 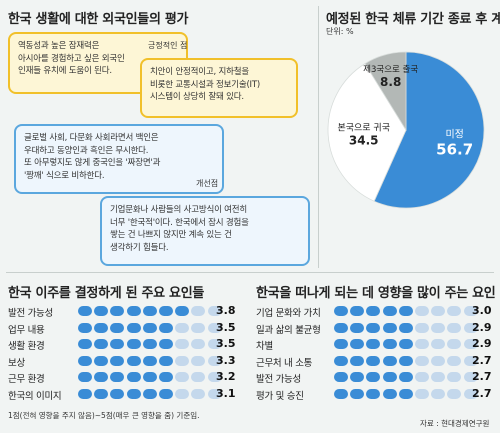 I want to click on bar-row: 차별 2.9, so click(x=375, y=345).